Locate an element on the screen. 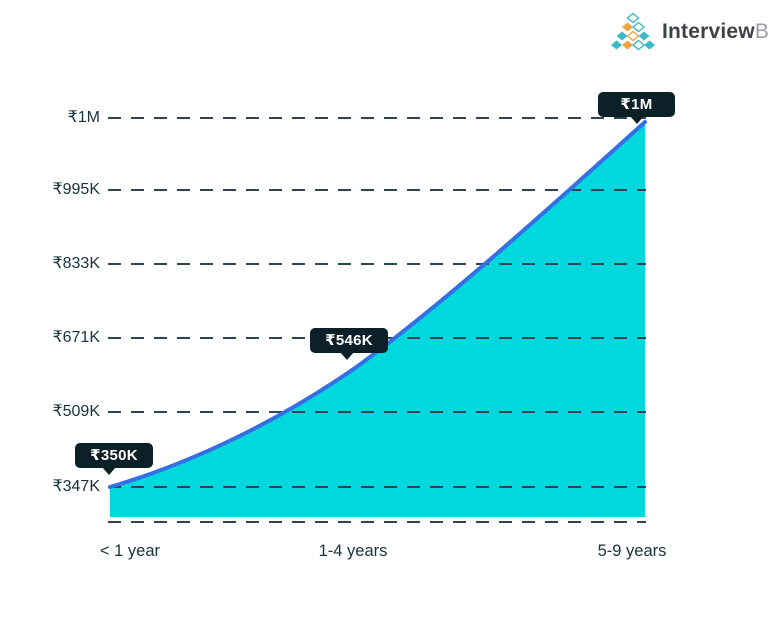  brand-name-secondary: Bit is located at coordinates (761, 31).